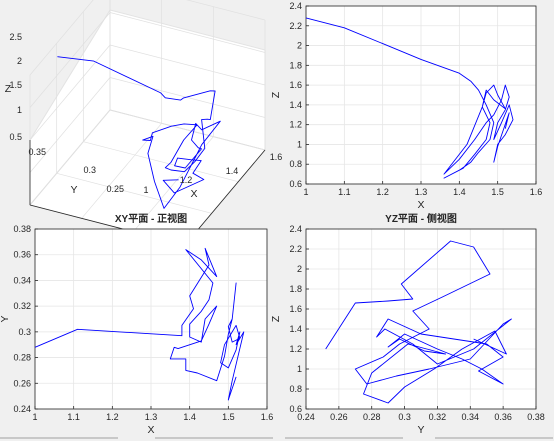  I want to click on pxy-x-axis-label: X, so click(150, 430).